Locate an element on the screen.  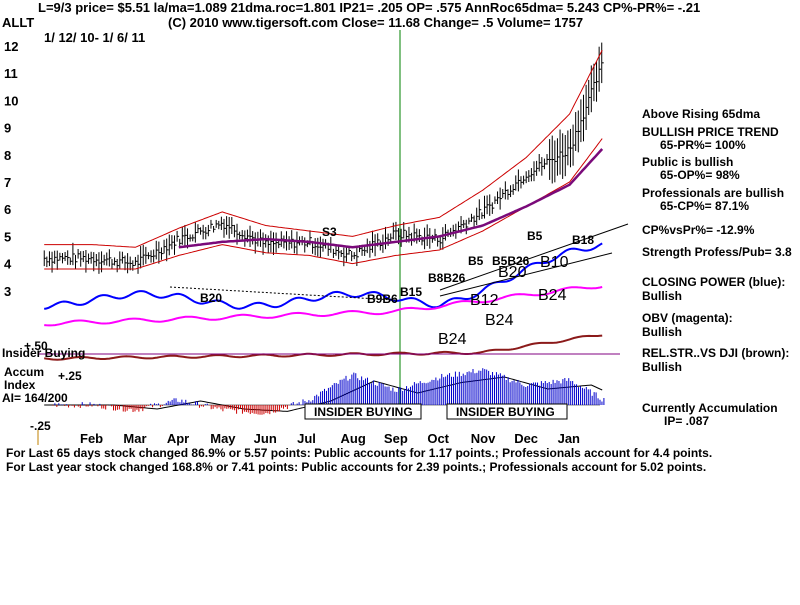
insider-box-1-text: INSIDER BUYING is located at coordinates (363, 412).